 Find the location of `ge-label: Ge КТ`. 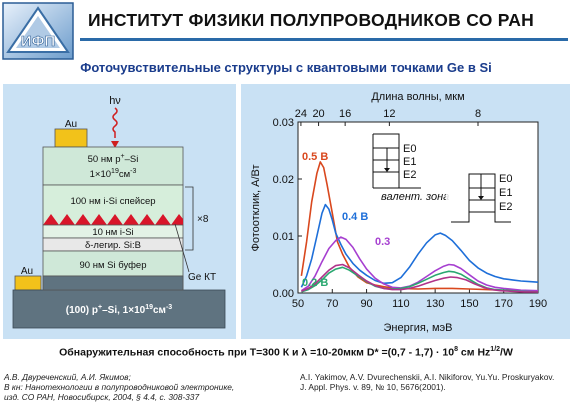

ge-label: Ge КТ is located at coordinates (202, 277).